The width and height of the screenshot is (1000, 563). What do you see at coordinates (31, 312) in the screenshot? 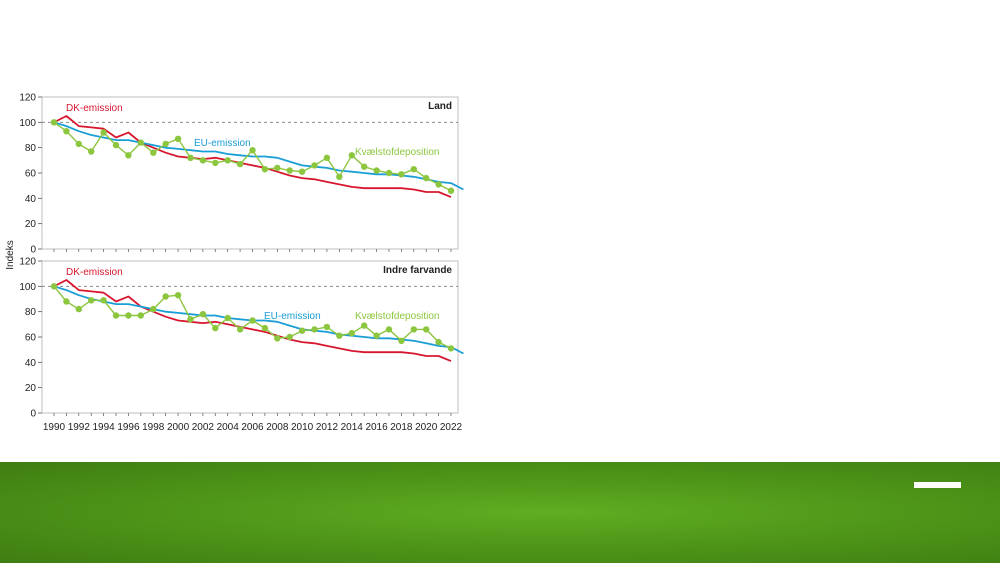
I see `y-tick-label: 80` at bounding box center [31, 312].